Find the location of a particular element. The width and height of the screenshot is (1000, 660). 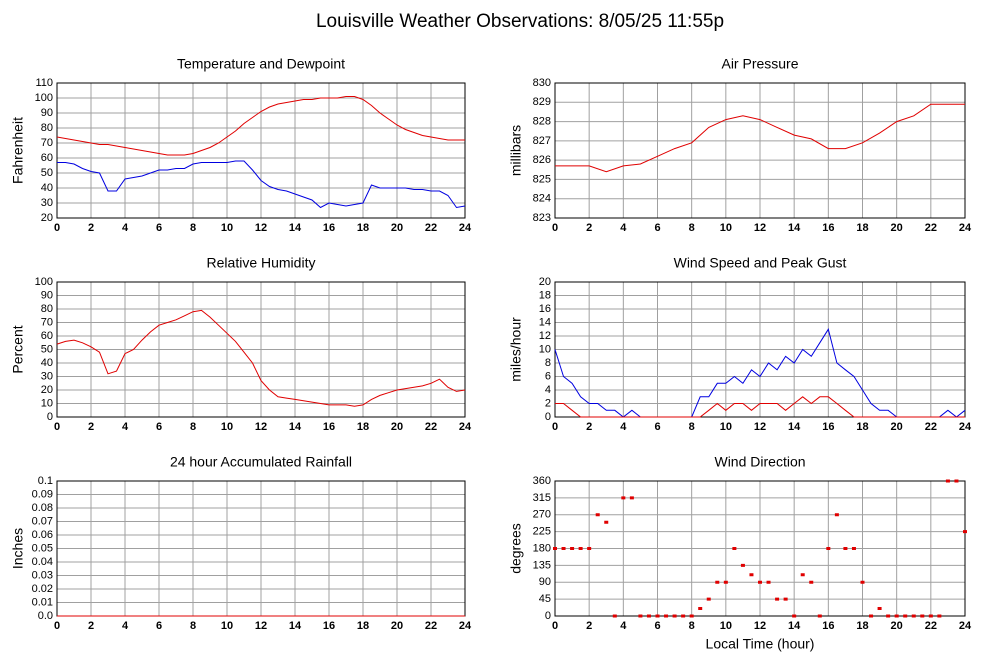

y-tick-label: 0.05 is located at coordinates (42, 548).